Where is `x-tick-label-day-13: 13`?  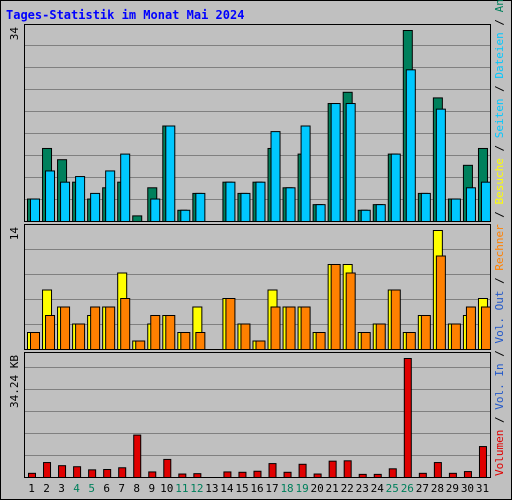 x-tick-label-day-13: 13 is located at coordinates (211, 488).